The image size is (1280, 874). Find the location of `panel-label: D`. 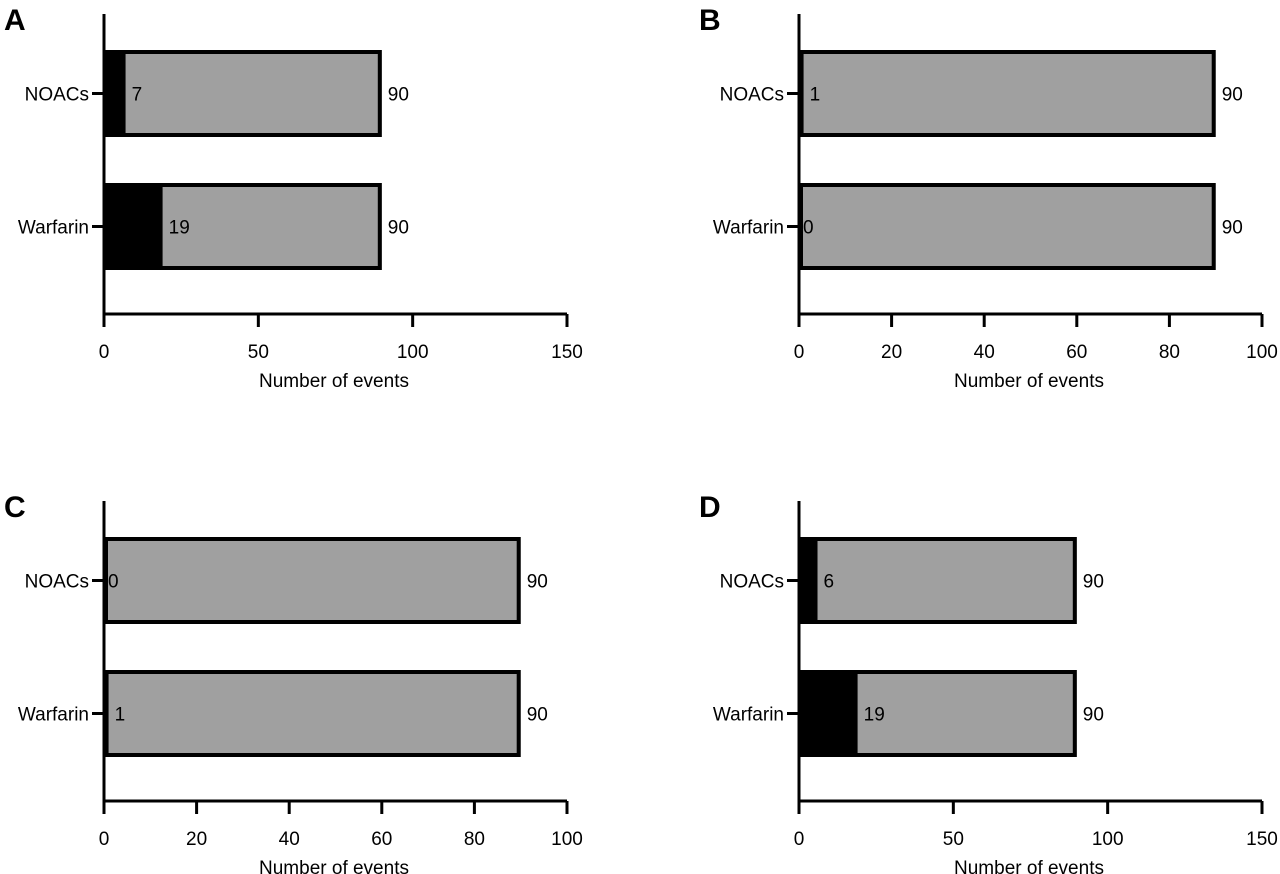

panel-label: D is located at coordinates (710, 507).